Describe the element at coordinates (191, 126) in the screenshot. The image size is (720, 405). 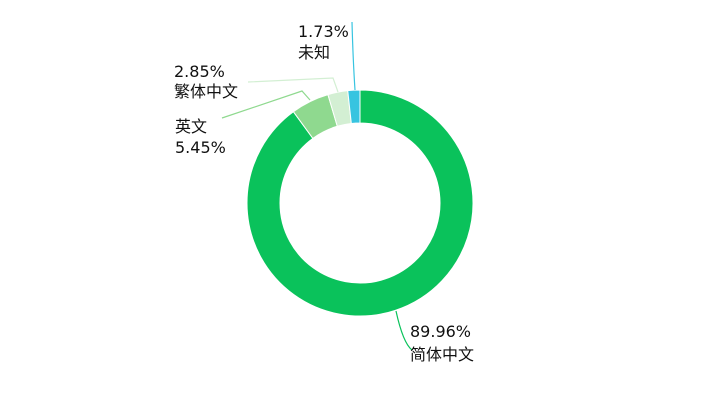
I see `label-name-yingwen: 英文` at that location.